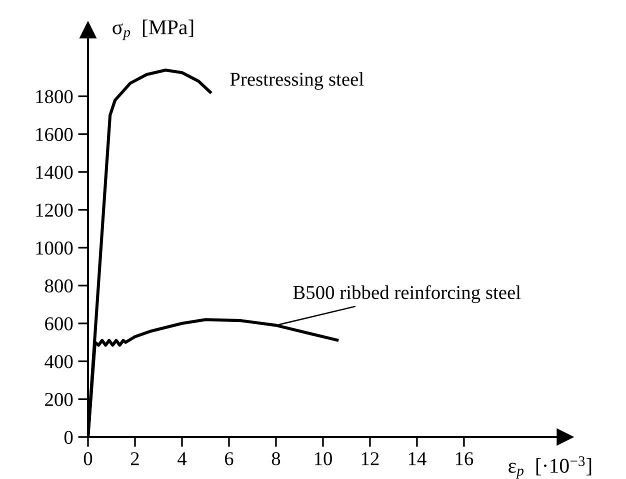  I want to click on y-tick-label: 1400, so click(54, 172).